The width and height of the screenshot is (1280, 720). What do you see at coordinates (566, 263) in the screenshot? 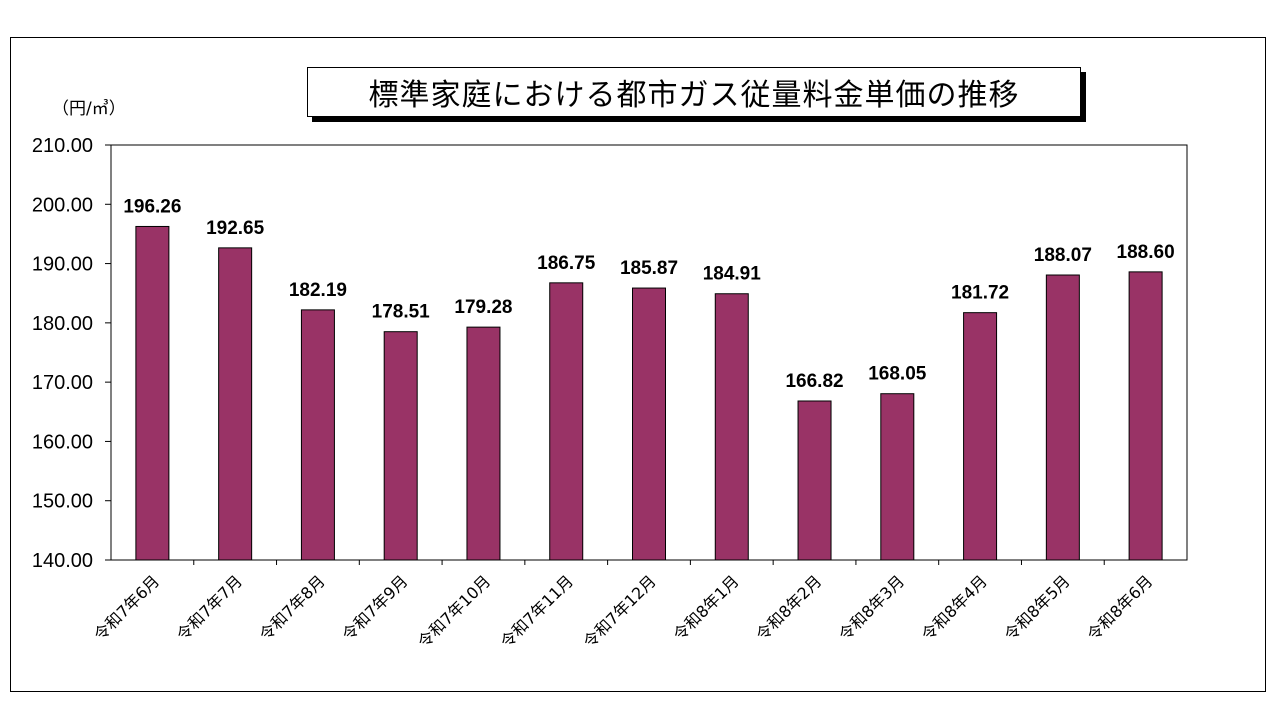
I see `data-label: 186.75` at bounding box center [566, 263].